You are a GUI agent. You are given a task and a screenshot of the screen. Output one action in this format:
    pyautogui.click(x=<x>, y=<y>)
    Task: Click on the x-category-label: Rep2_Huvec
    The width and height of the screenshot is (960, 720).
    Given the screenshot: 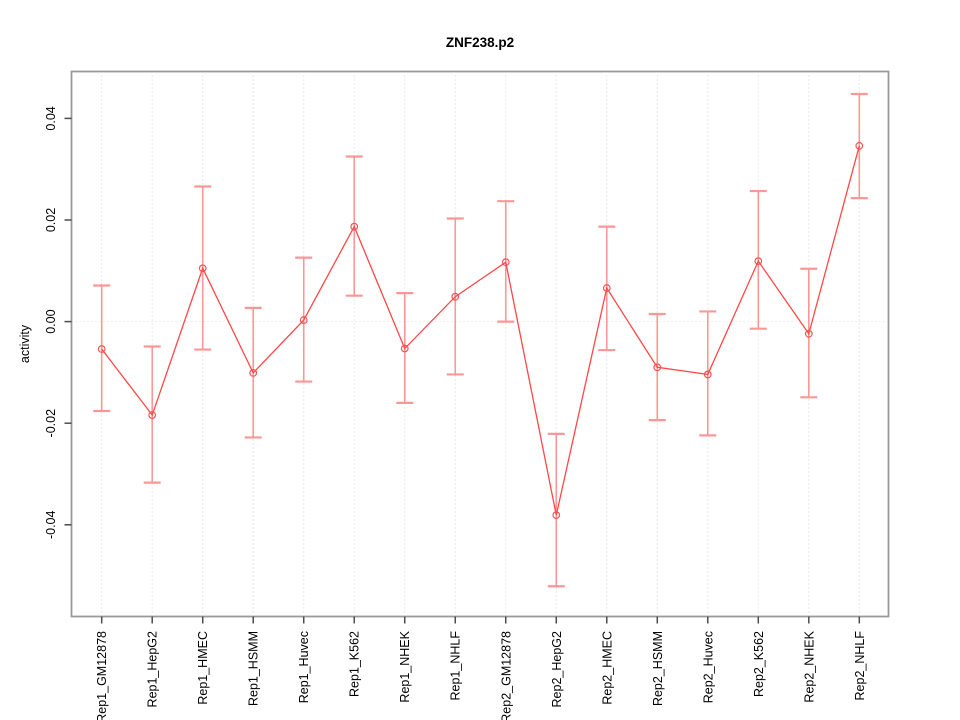 What is the action you would take?
    pyautogui.click(x=708, y=667)
    